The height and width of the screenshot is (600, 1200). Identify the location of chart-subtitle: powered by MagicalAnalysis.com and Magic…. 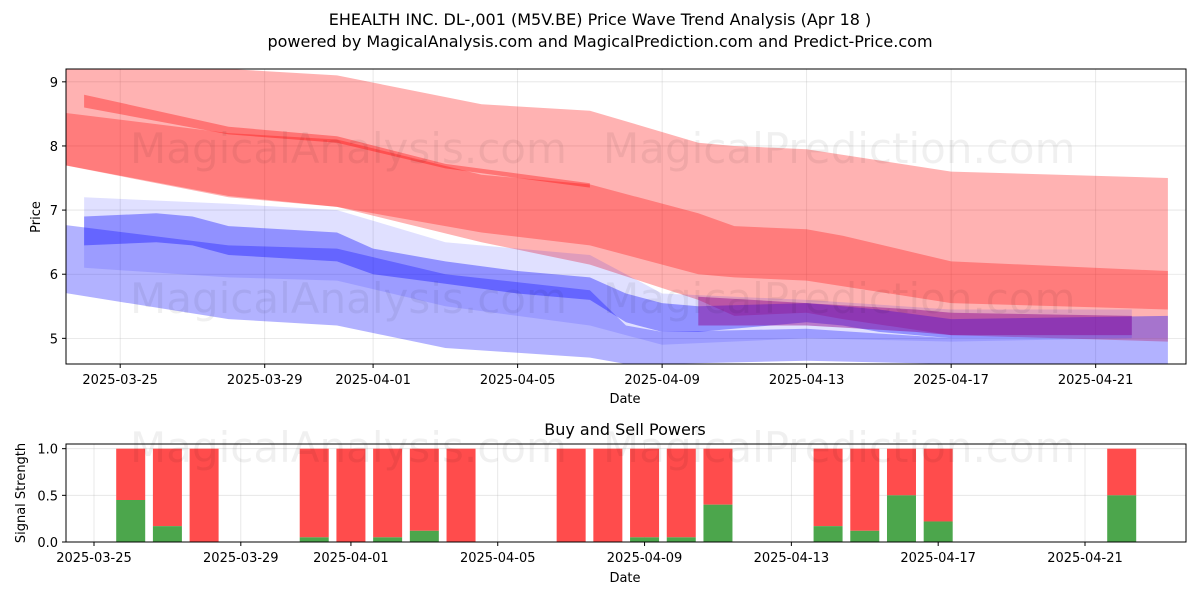
(599, 41).